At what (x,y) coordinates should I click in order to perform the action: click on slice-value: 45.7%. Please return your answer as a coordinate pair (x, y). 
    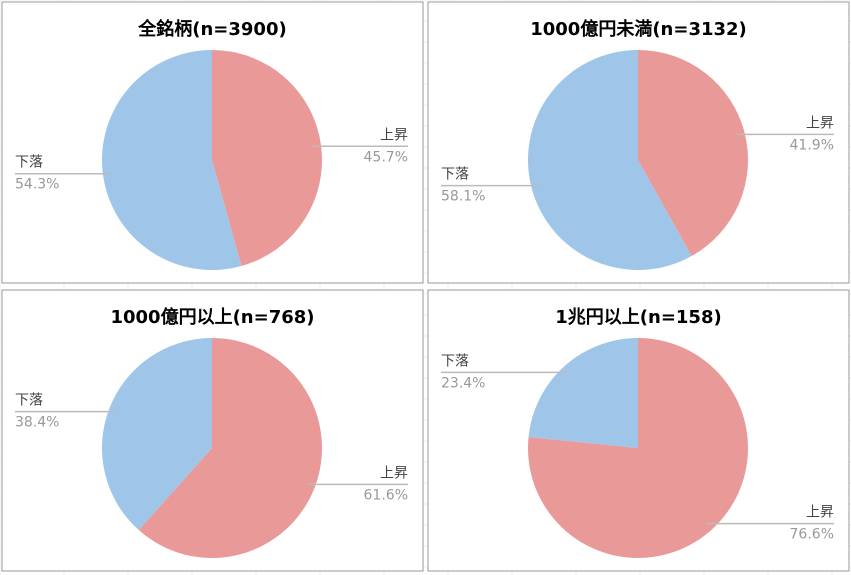
    Looking at the image, I should click on (386, 157).